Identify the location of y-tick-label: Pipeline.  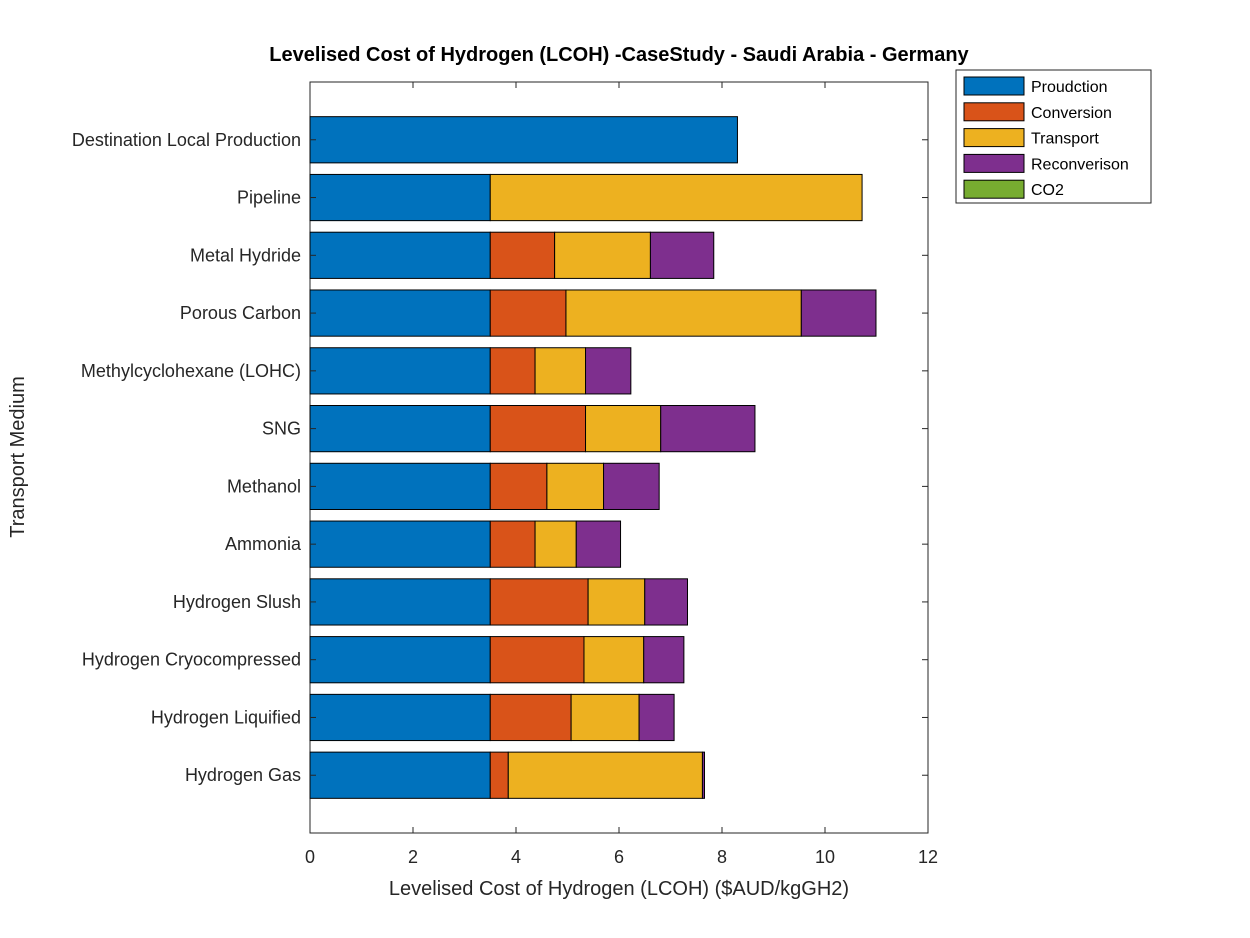
(269, 198).